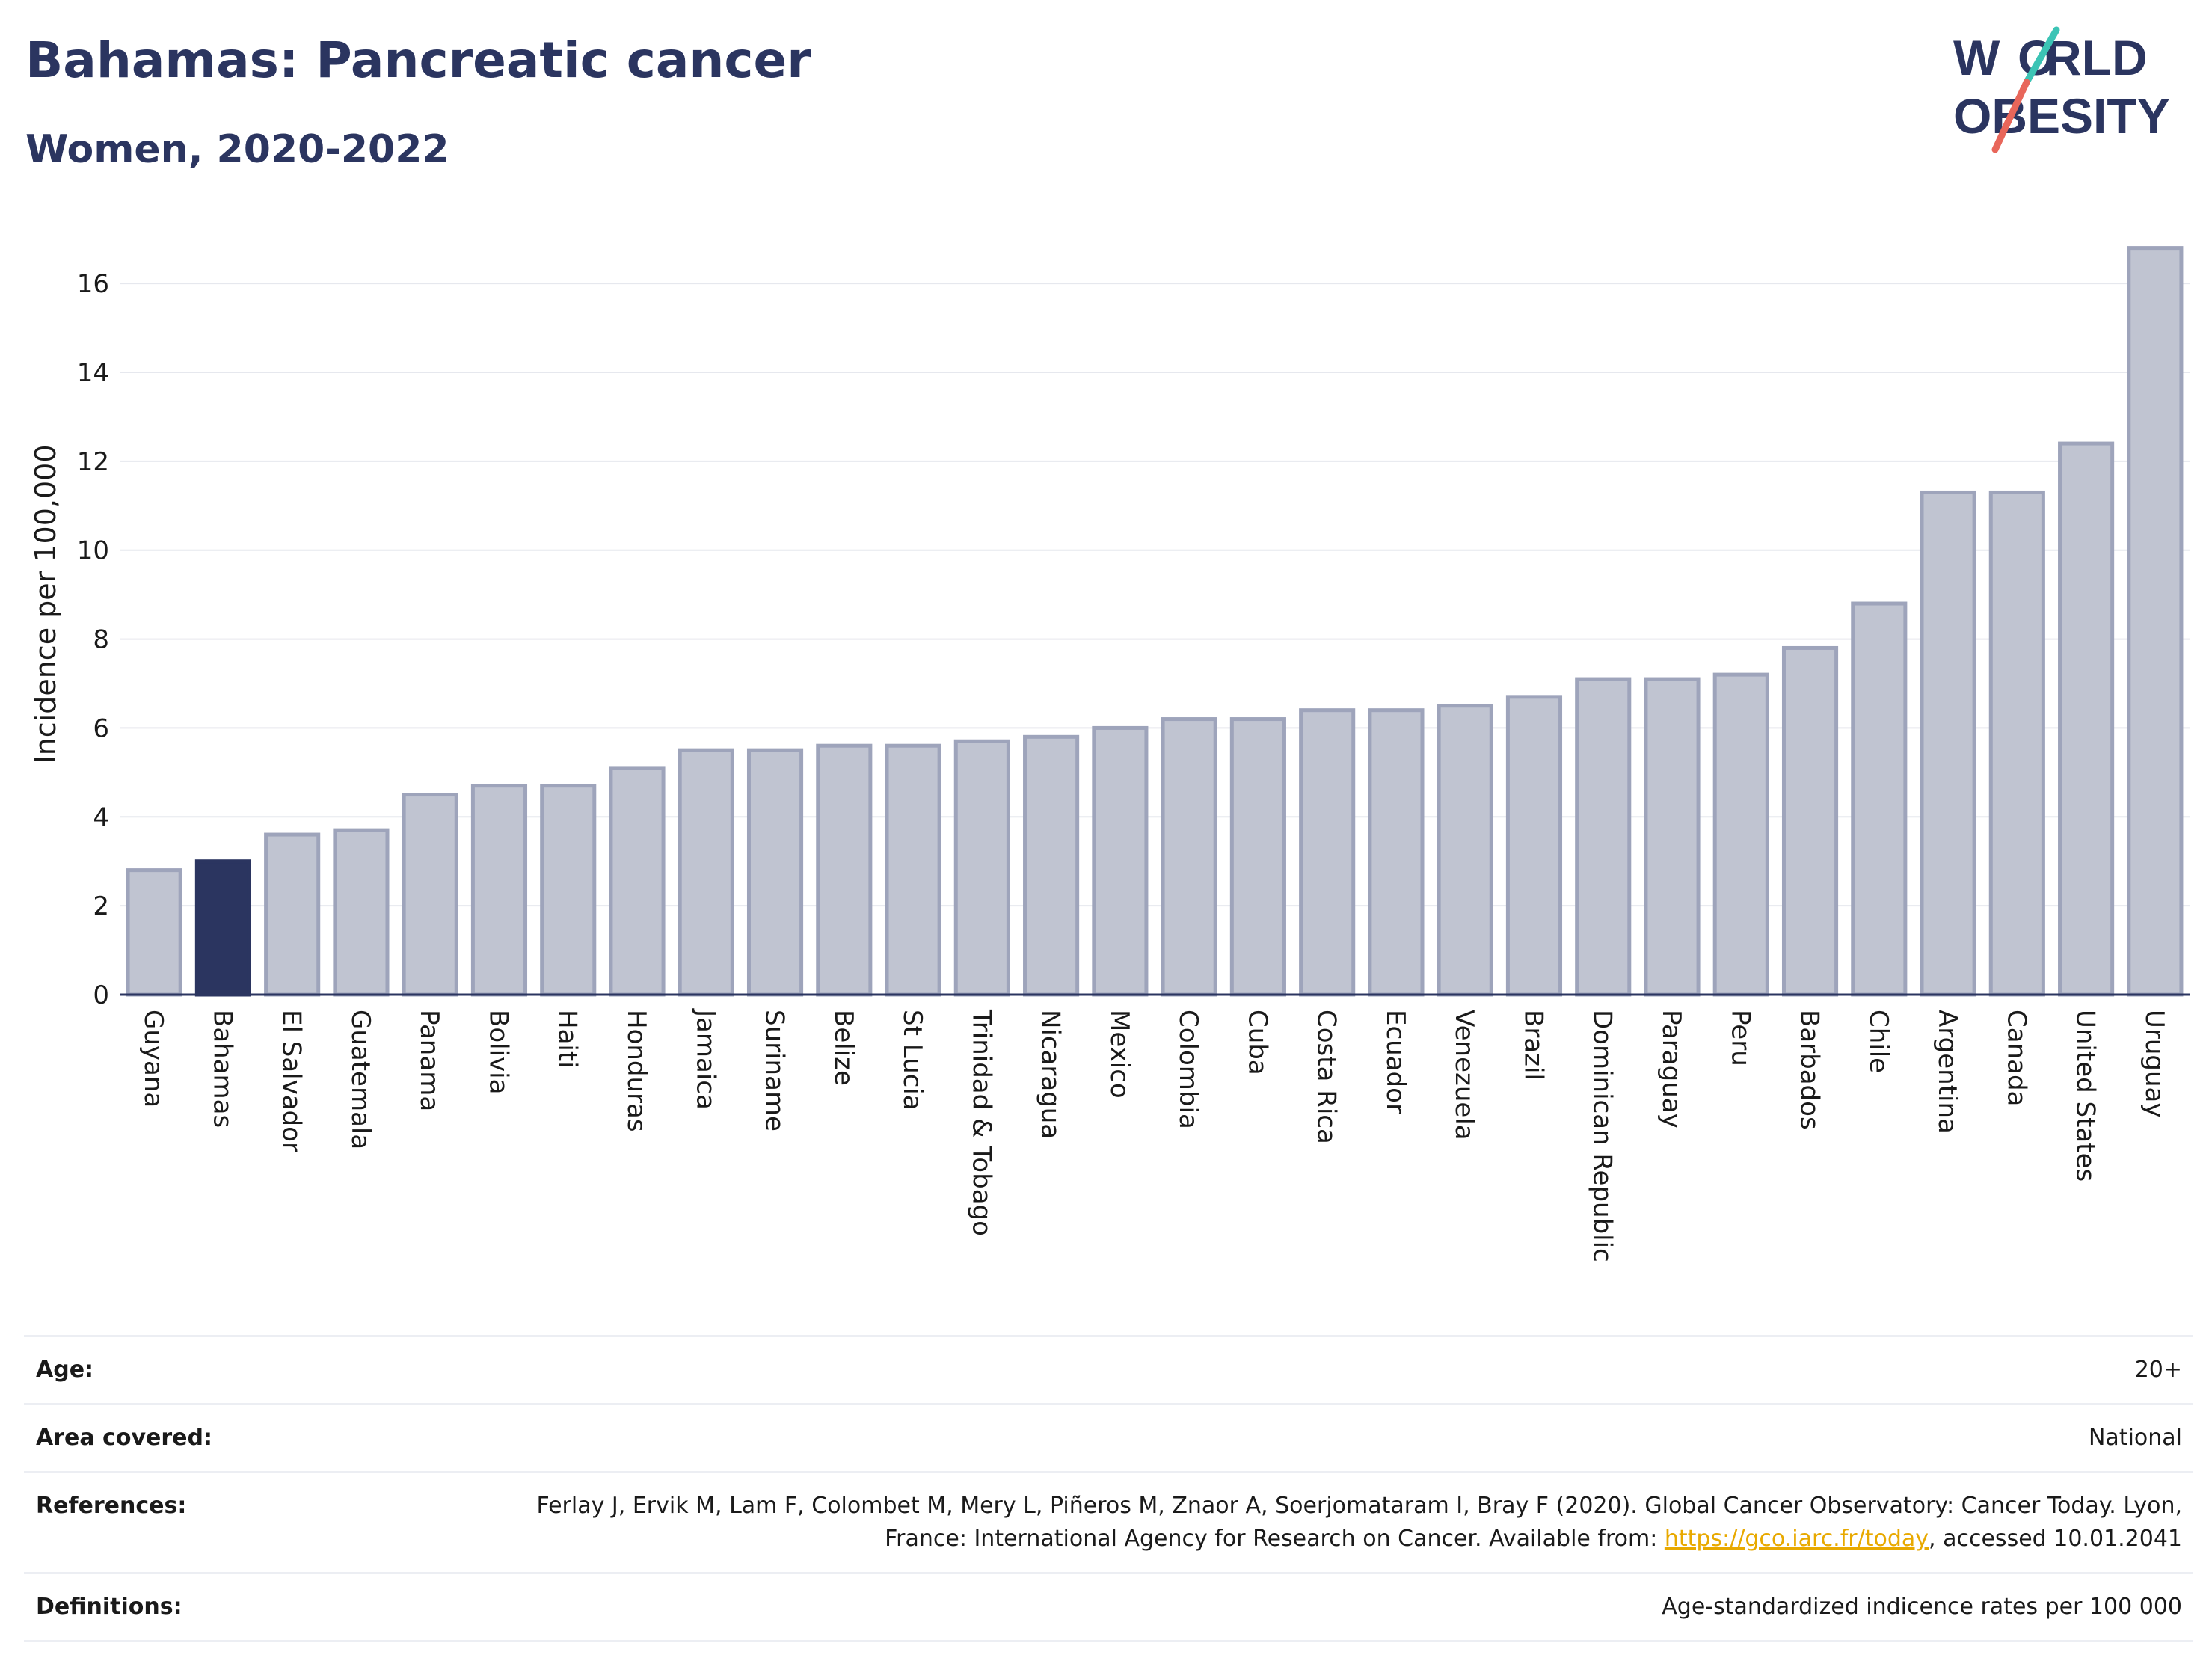  What do you see at coordinates (109, 1607) in the screenshot?
I see `definitions-label: Definitions:` at bounding box center [109, 1607].